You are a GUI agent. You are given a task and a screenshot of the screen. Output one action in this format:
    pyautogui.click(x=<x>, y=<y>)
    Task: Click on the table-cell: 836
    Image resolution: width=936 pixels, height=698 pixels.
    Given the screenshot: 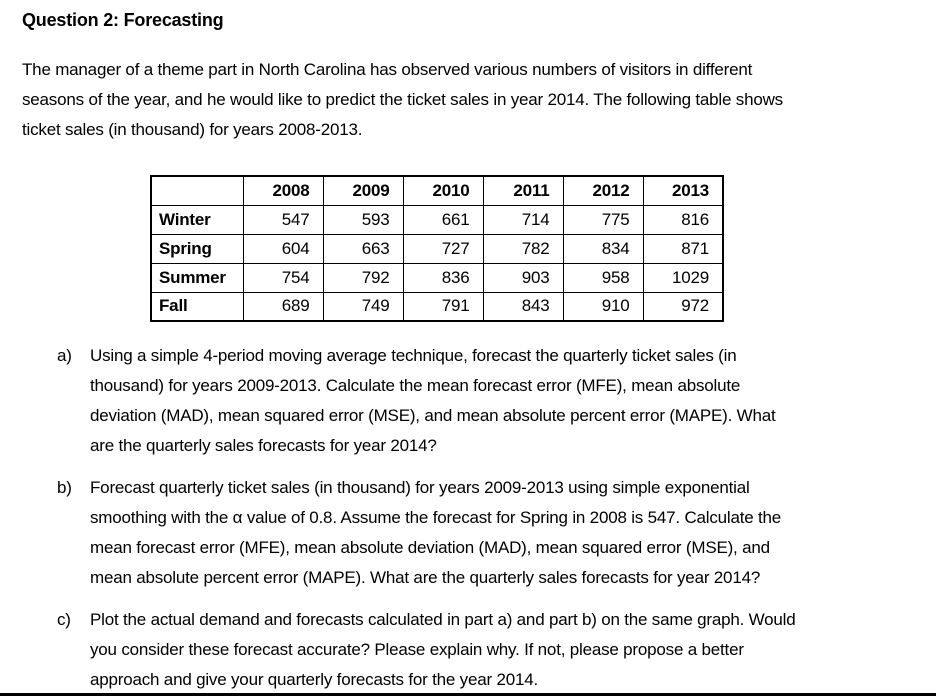 What is the action you would take?
    pyautogui.click(x=443, y=277)
    